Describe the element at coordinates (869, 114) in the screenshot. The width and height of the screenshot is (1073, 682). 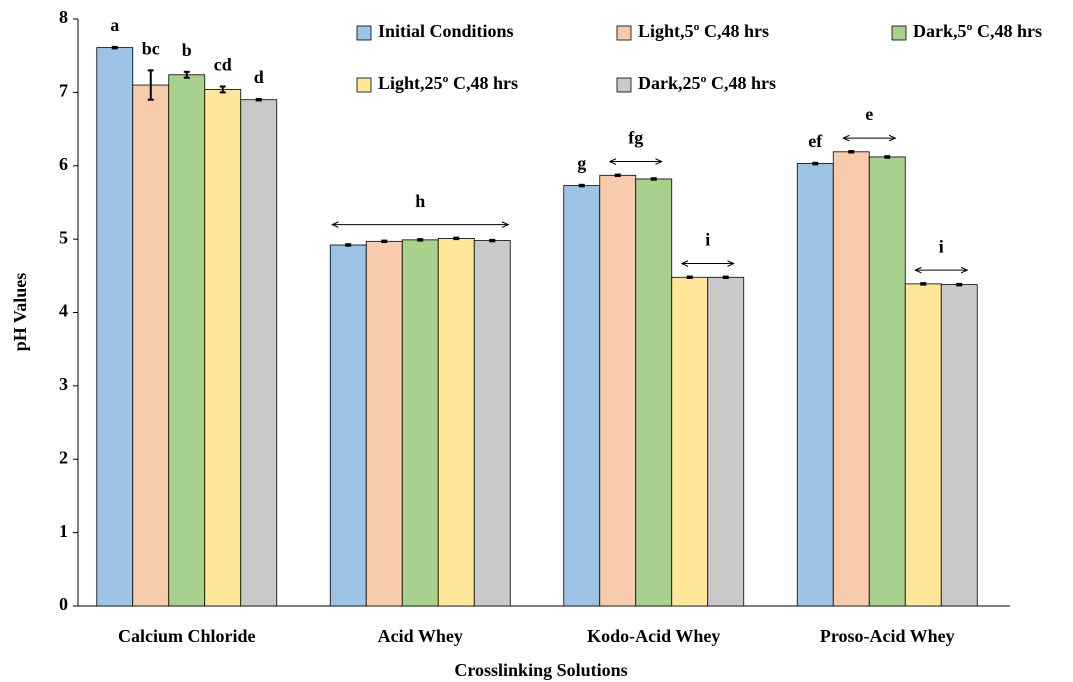
I see `annotation-label: e` at that location.